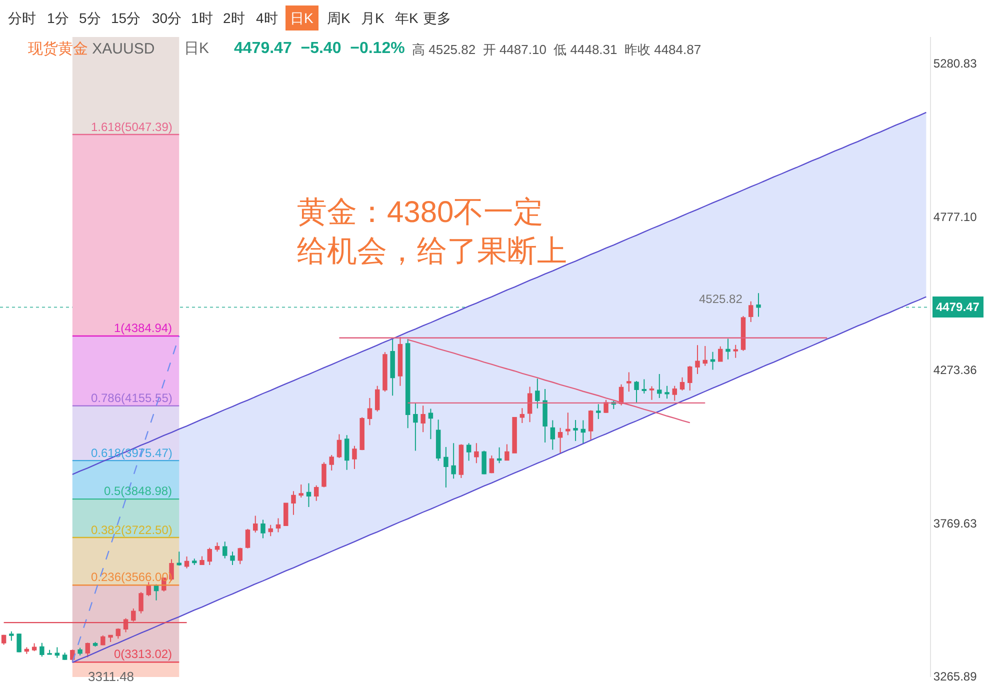  I want to click on series-label: 0(3313.02), so click(143, 654).